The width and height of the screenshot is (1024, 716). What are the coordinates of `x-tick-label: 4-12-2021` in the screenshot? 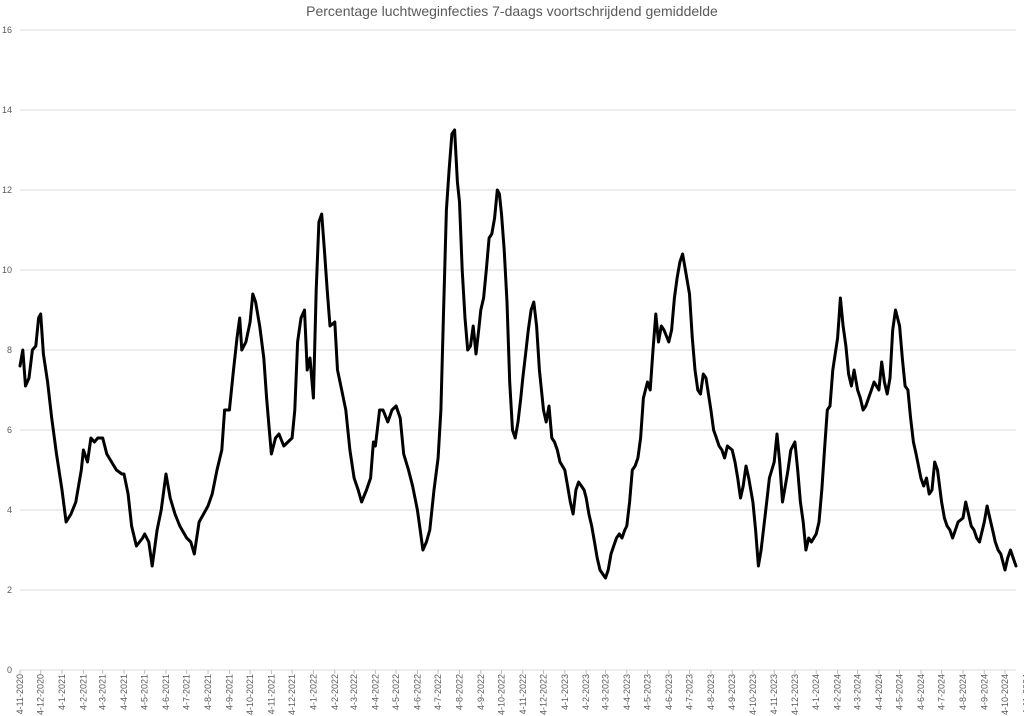 It's located at (292, 694).